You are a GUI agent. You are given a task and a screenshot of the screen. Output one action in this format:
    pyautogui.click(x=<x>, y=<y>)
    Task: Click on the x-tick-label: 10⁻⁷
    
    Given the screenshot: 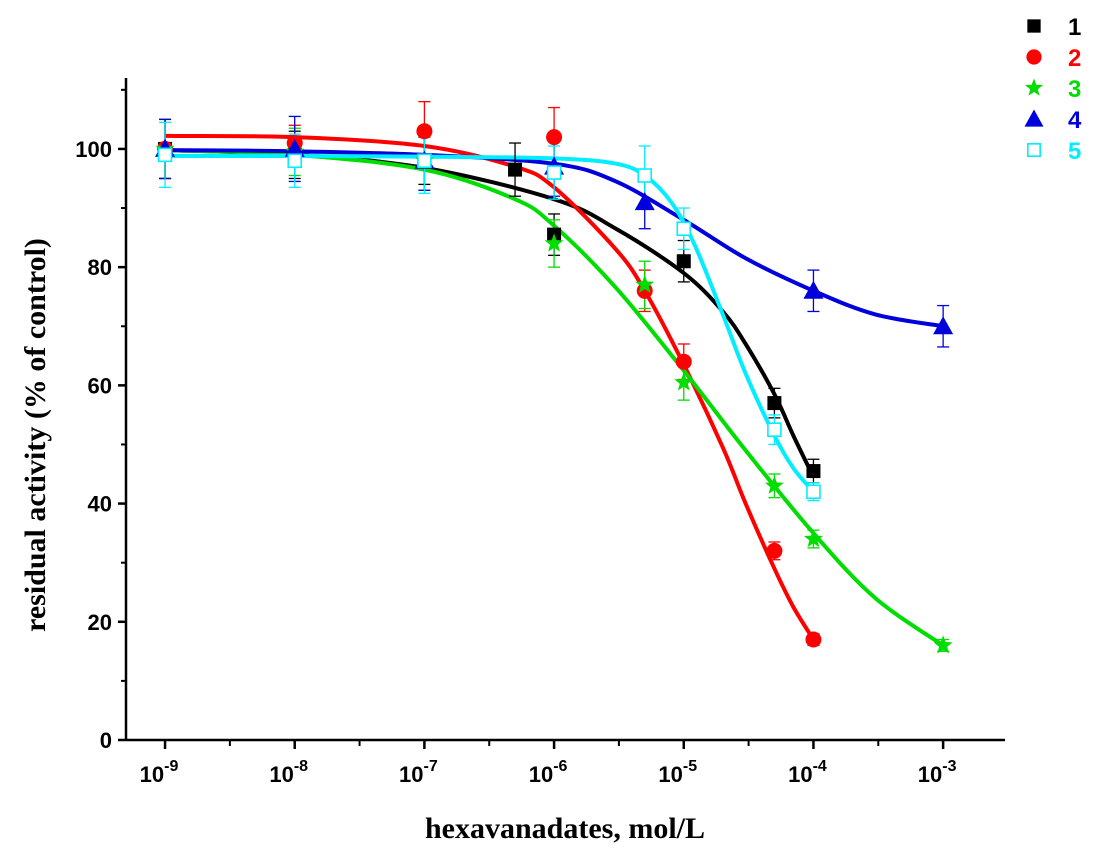 What is the action you would take?
    pyautogui.click(x=418, y=772)
    